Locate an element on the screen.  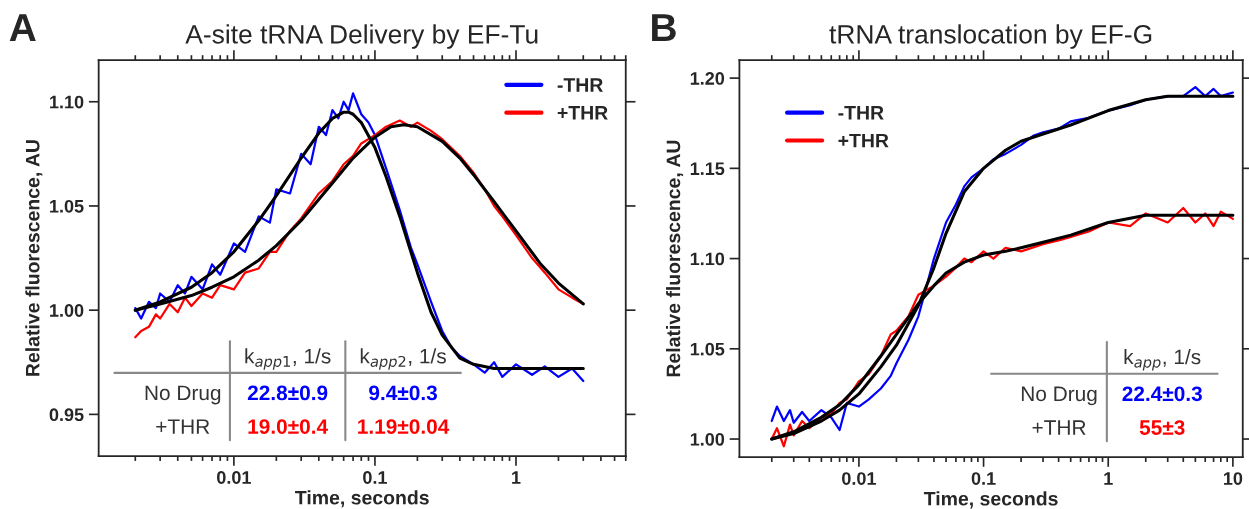
annotation: 22.8±0.9 is located at coordinates (287, 393).